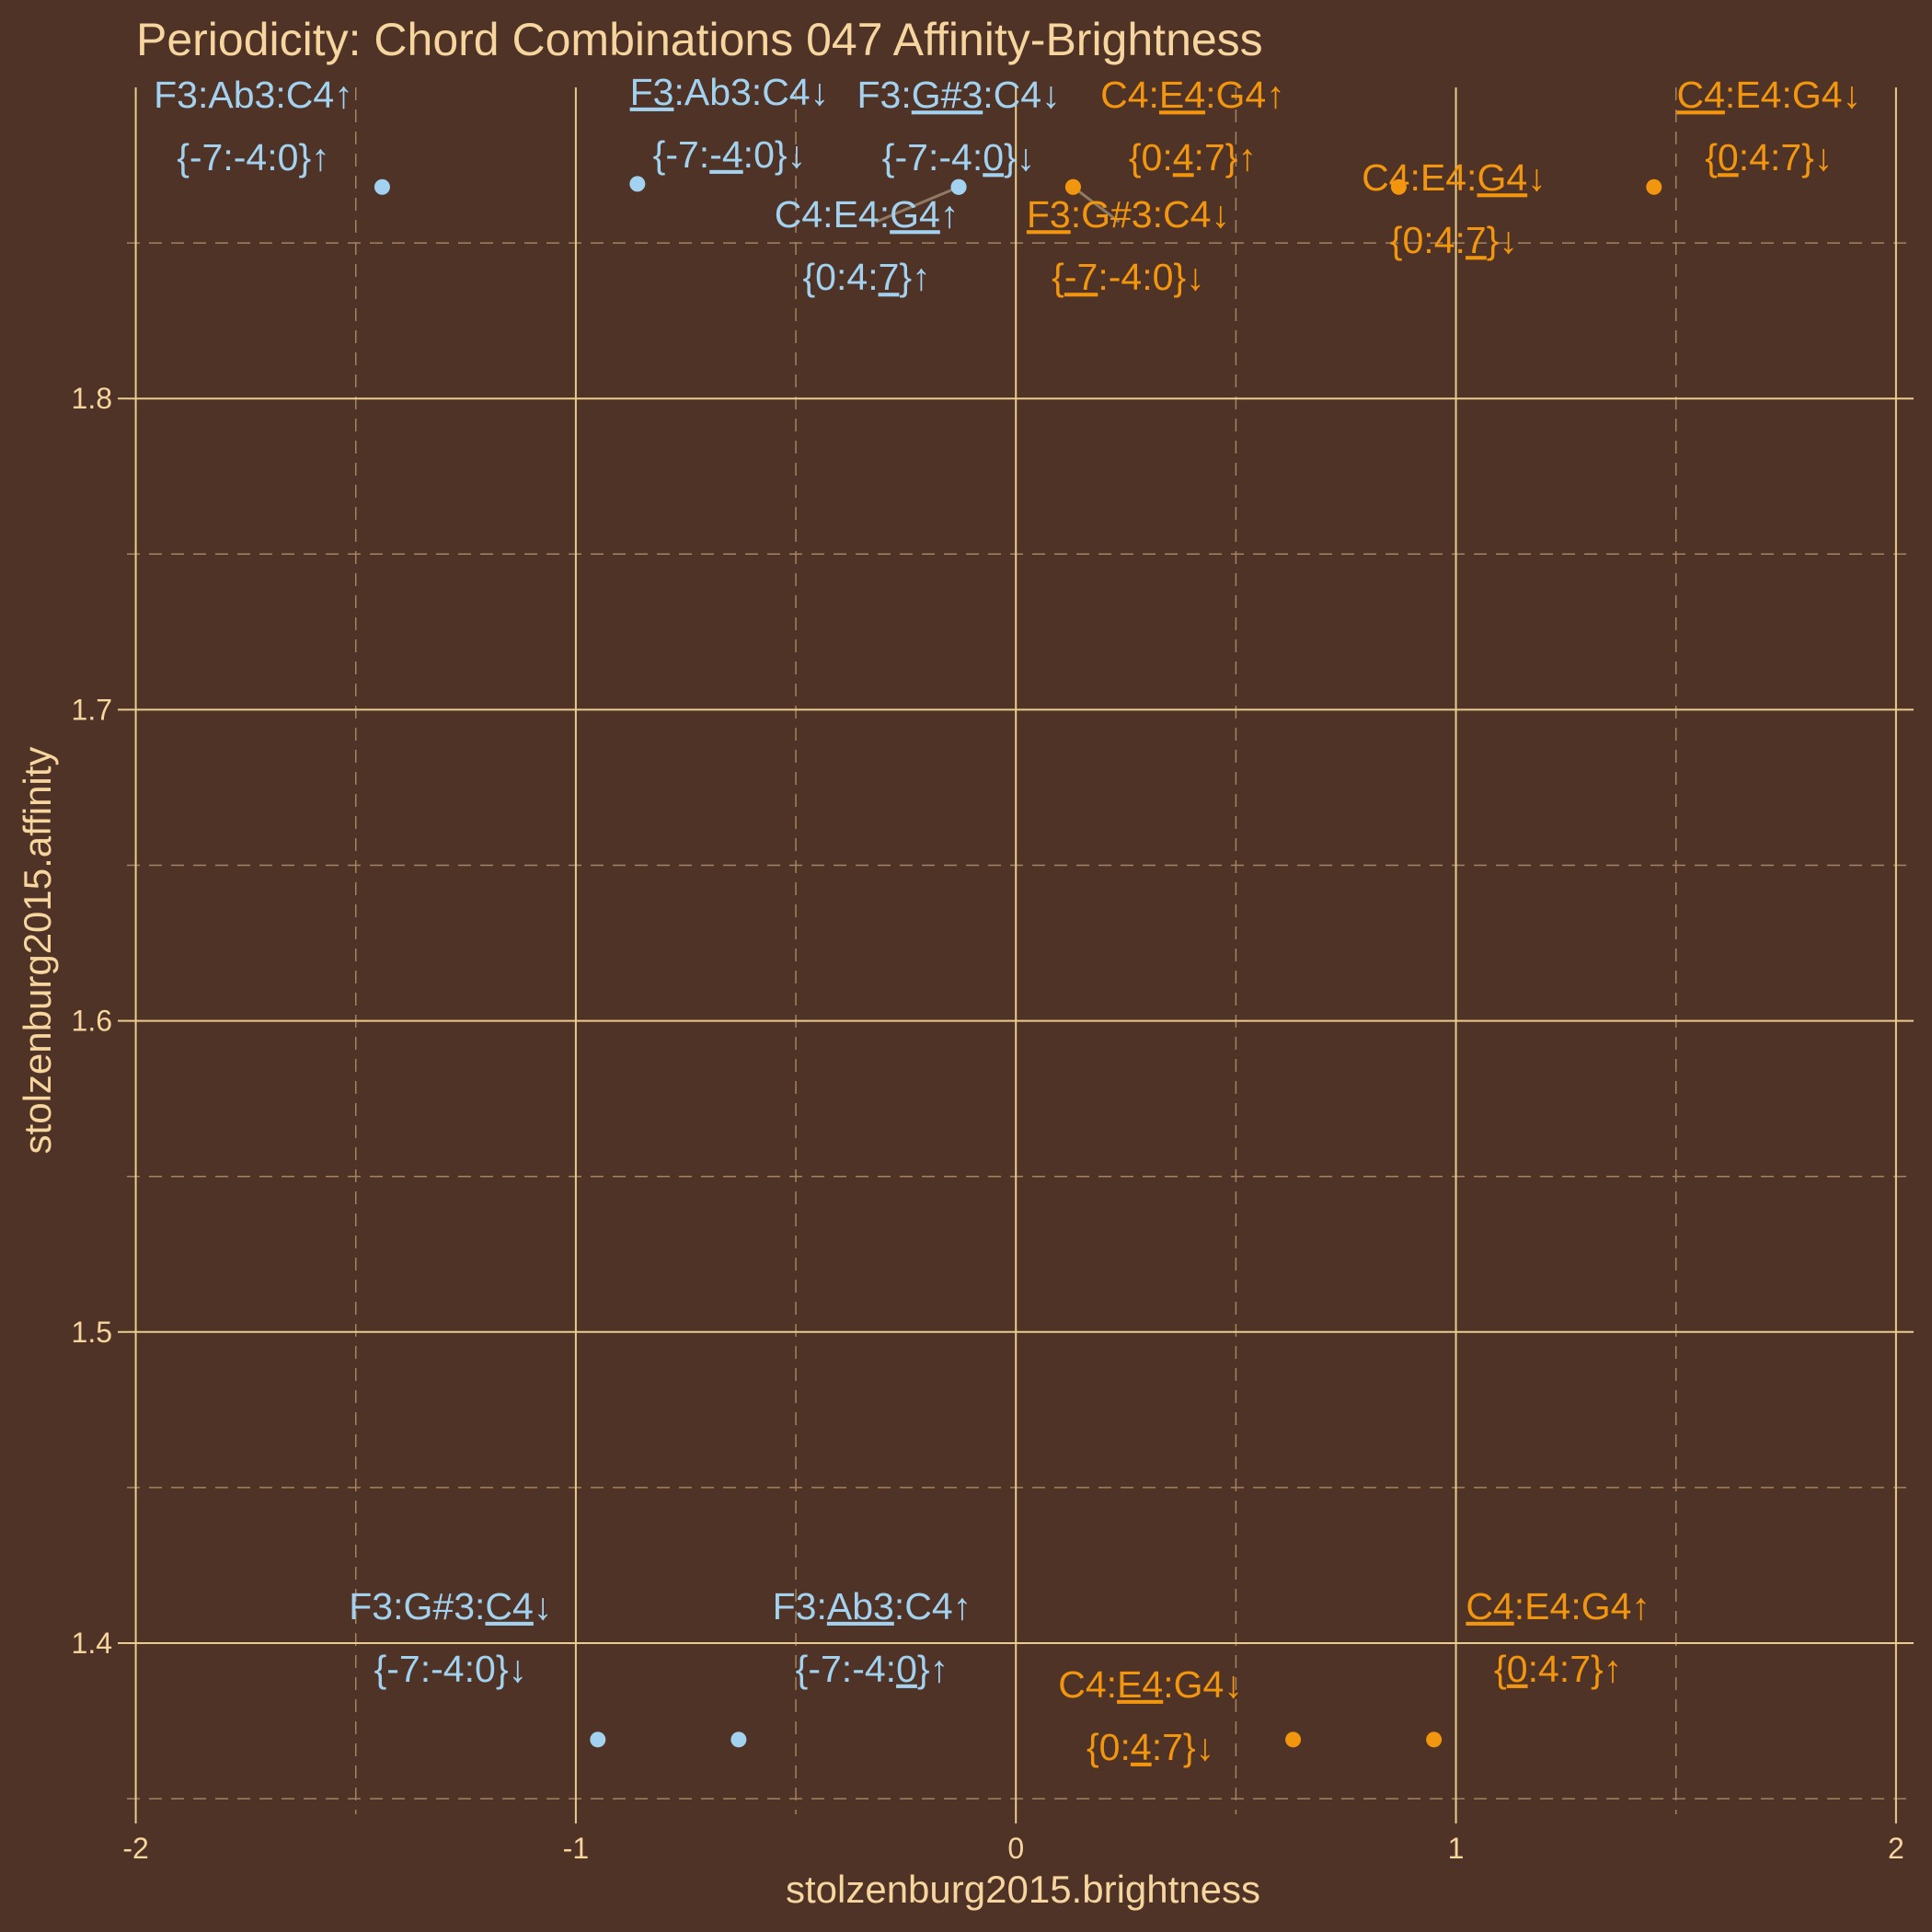  I want to click on y-tick-label: 1.6, so click(92, 1021).